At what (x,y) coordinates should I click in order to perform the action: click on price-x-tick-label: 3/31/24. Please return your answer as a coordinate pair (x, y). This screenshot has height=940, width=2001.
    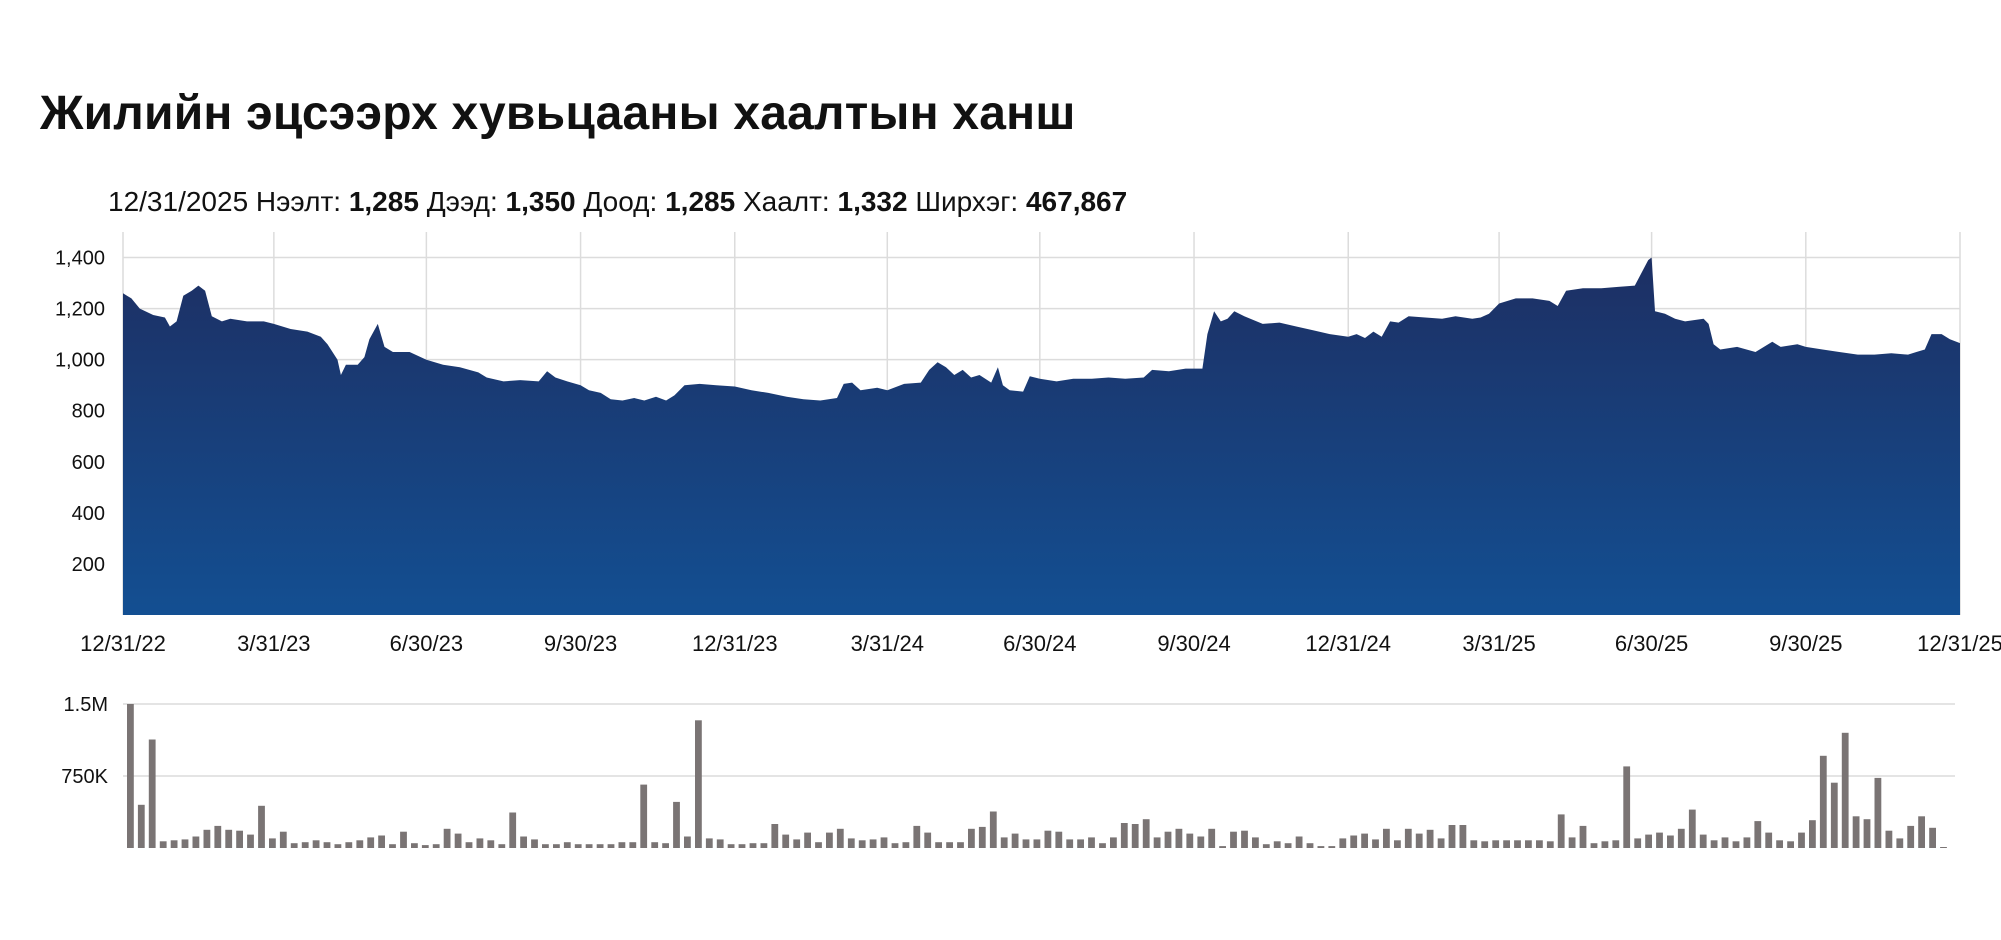
    Looking at the image, I should click on (887, 643).